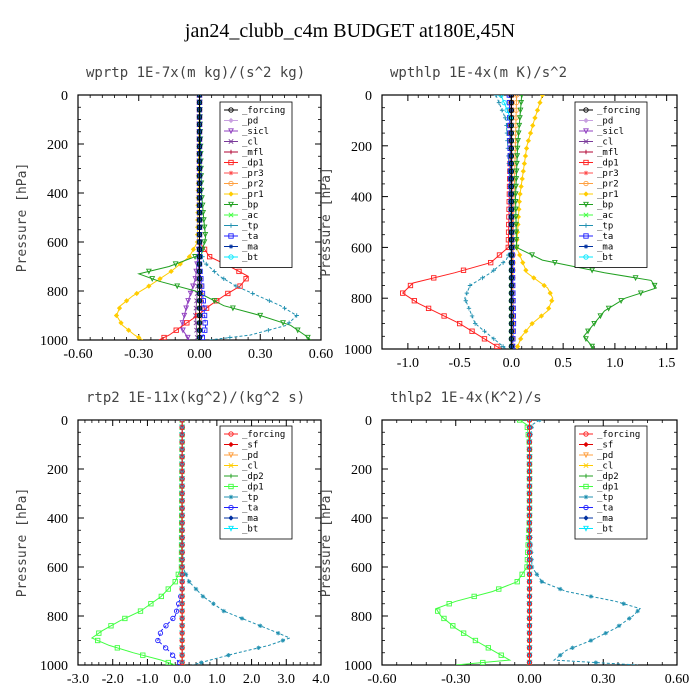  What do you see at coordinates (408, 363) in the screenshot?
I see `x-tick-label: -1.0` at bounding box center [408, 363].